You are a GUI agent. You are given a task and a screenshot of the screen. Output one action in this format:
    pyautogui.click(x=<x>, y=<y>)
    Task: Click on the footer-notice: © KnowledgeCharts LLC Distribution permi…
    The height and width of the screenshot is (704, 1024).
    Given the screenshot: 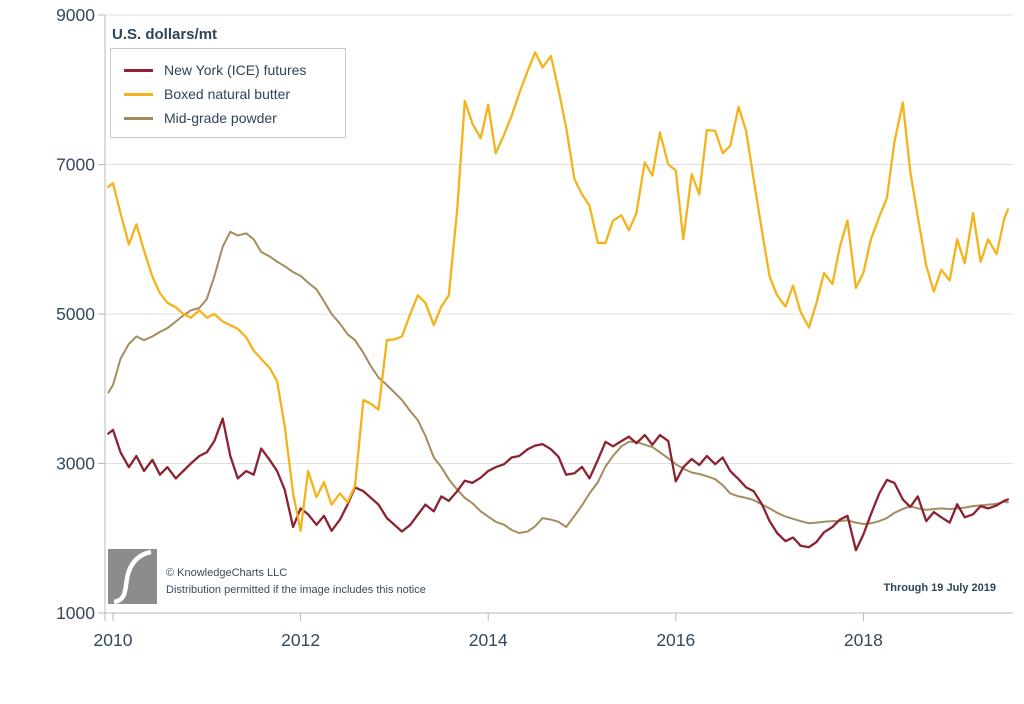 What is the action you would take?
    pyautogui.click(x=296, y=582)
    